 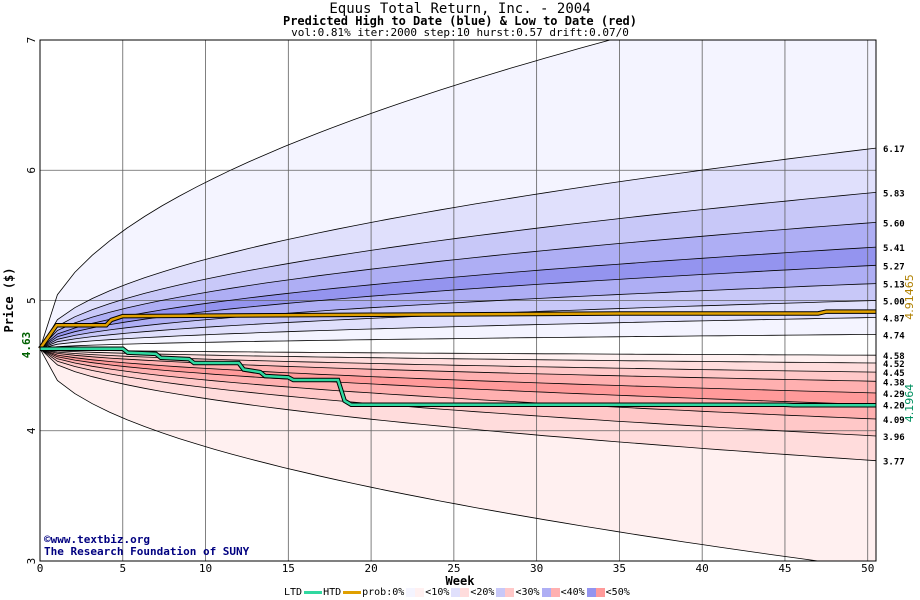 What do you see at coordinates (536, 568) in the screenshot?
I see `x-tick-30: 30` at bounding box center [536, 568].